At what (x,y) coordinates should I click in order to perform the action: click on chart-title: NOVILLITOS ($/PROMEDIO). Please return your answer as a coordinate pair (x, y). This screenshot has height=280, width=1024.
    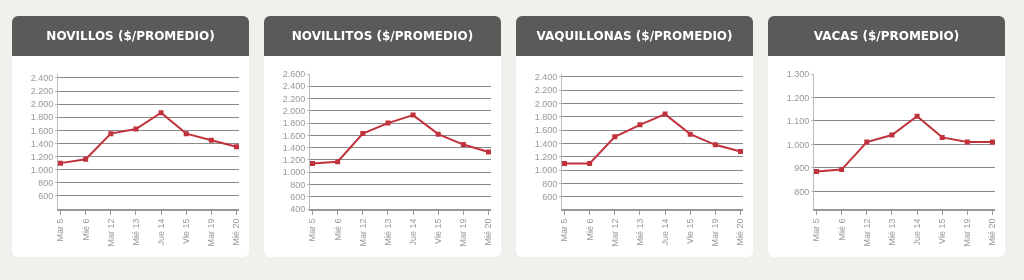
    Looking at the image, I should click on (382, 36).